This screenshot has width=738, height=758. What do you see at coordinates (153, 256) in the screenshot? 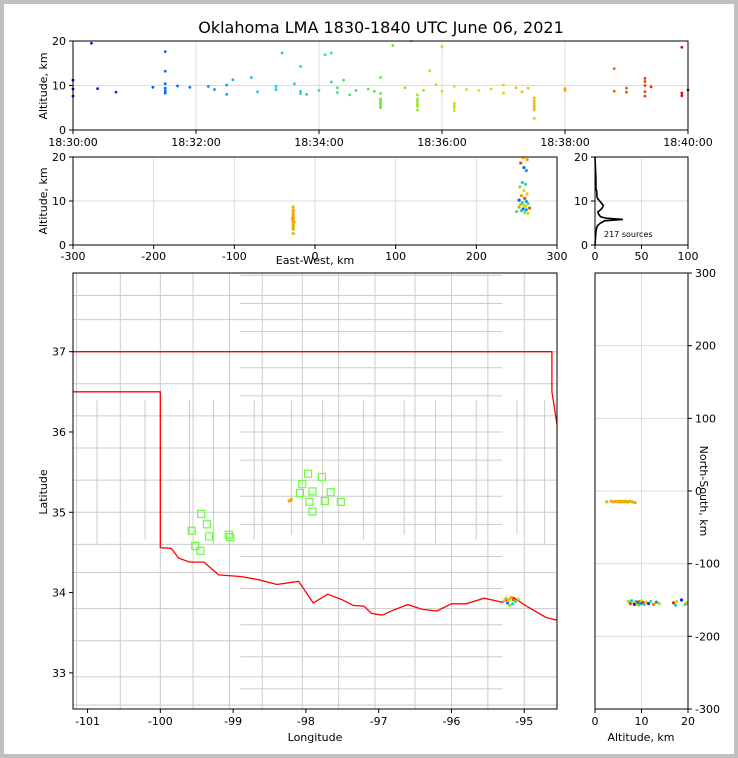
I see `ew-tick-label: -200` at bounding box center [153, 256].